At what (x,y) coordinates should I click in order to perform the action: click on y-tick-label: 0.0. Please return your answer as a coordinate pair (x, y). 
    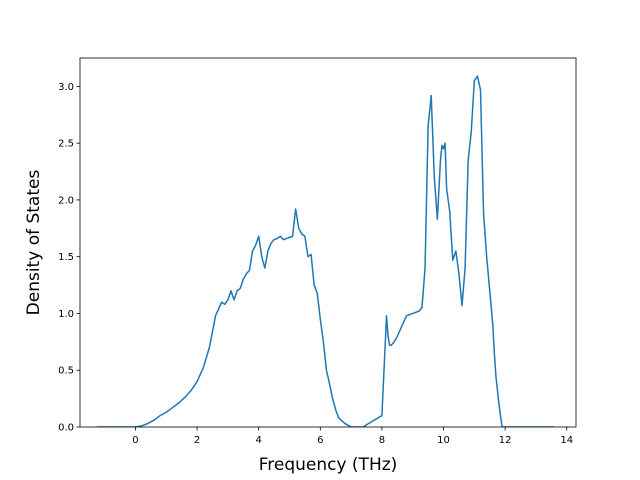
    Looking at the image, I should click on (66, 428).